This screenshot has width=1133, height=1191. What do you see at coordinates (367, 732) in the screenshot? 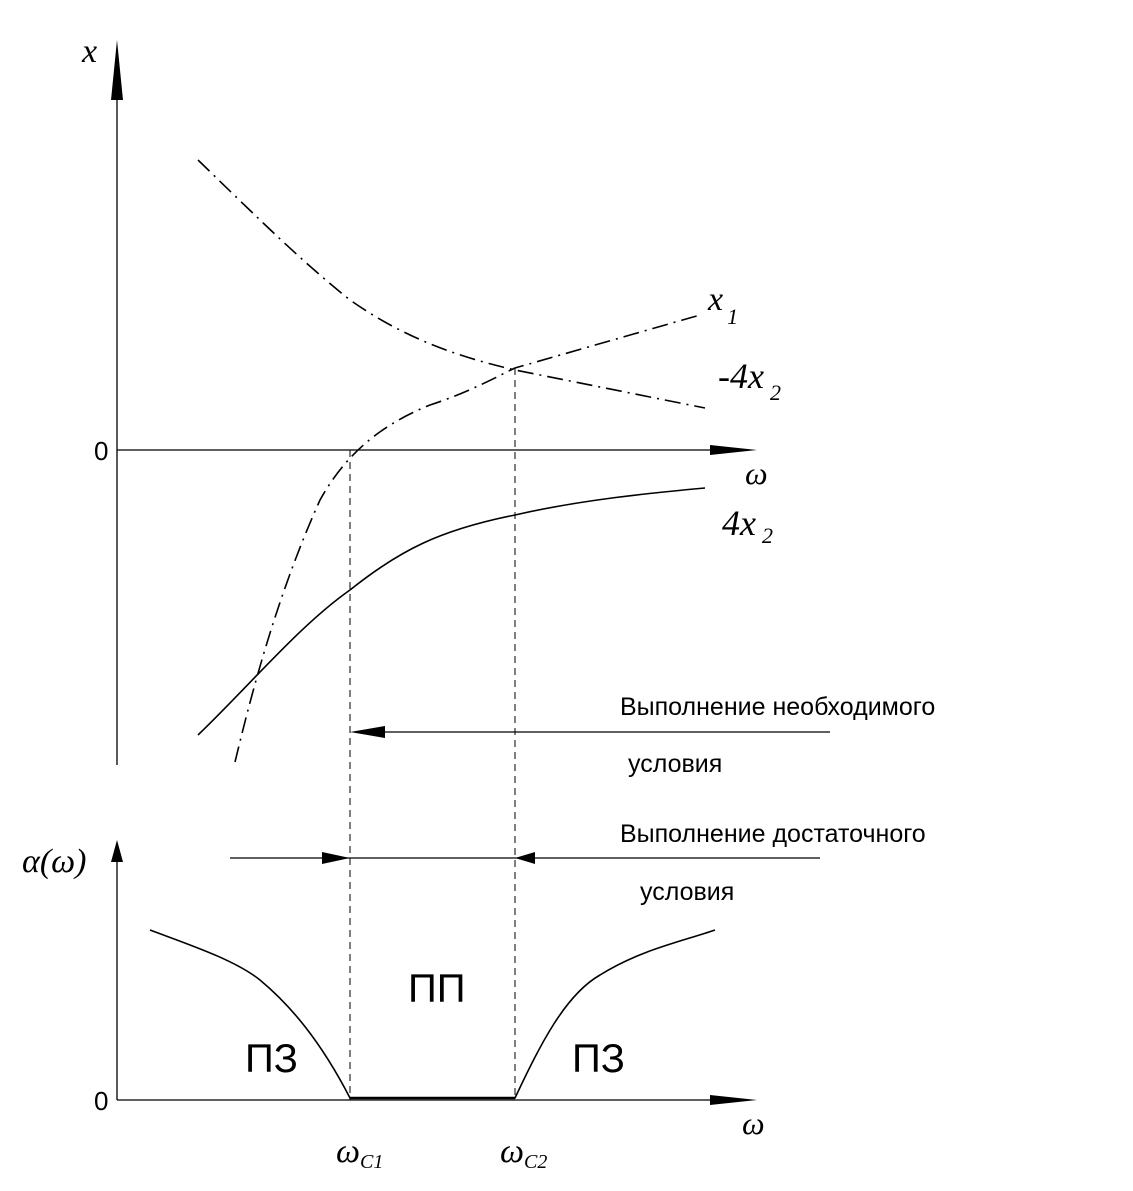
I see `necessary-arrowhead` at bounding box center [367, 732].